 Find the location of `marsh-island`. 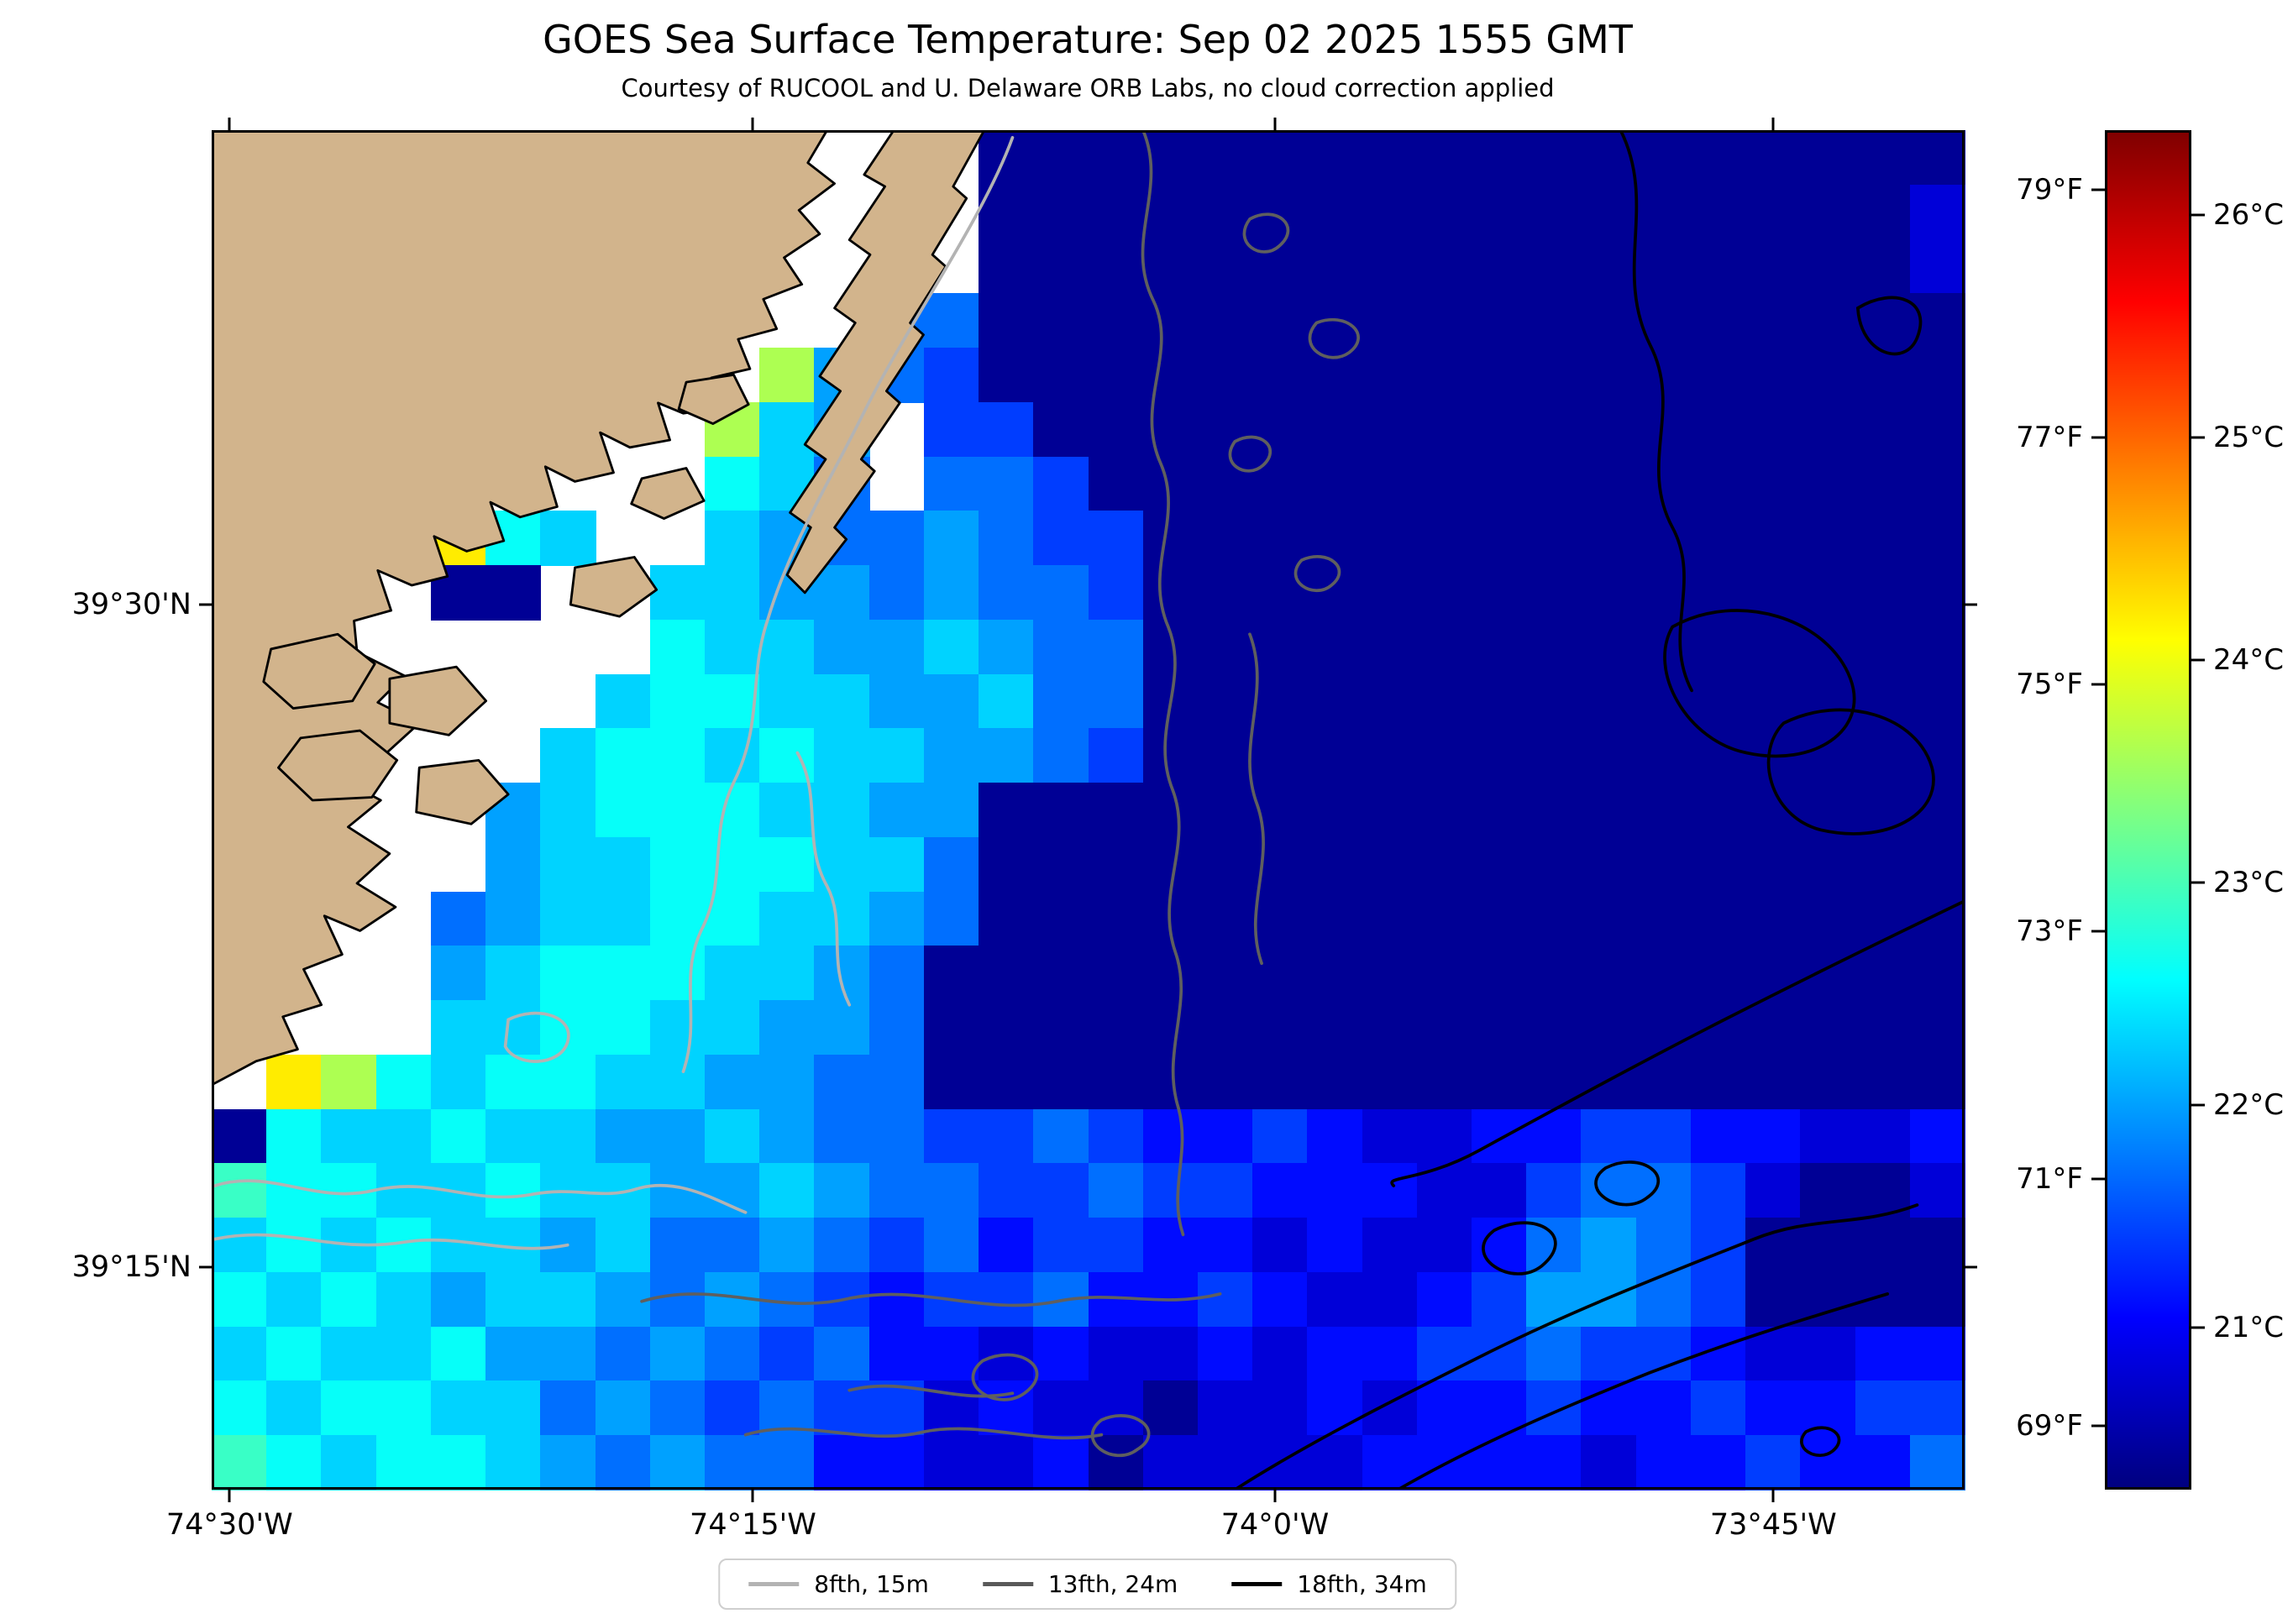

marsh-island is located at coordinates (668, 494).